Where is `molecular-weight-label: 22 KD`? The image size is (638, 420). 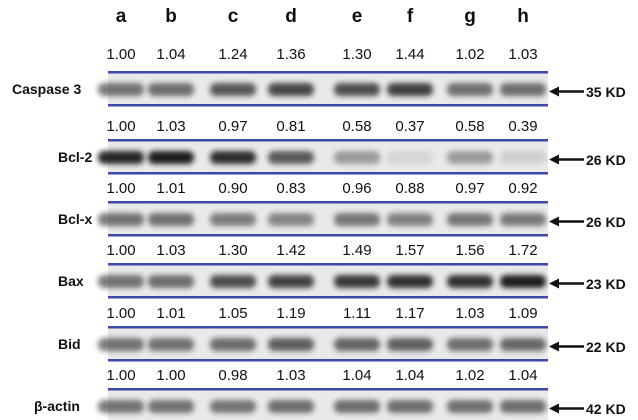
molecular-weight-label: 22 KD is located at coordinates (606, 346).